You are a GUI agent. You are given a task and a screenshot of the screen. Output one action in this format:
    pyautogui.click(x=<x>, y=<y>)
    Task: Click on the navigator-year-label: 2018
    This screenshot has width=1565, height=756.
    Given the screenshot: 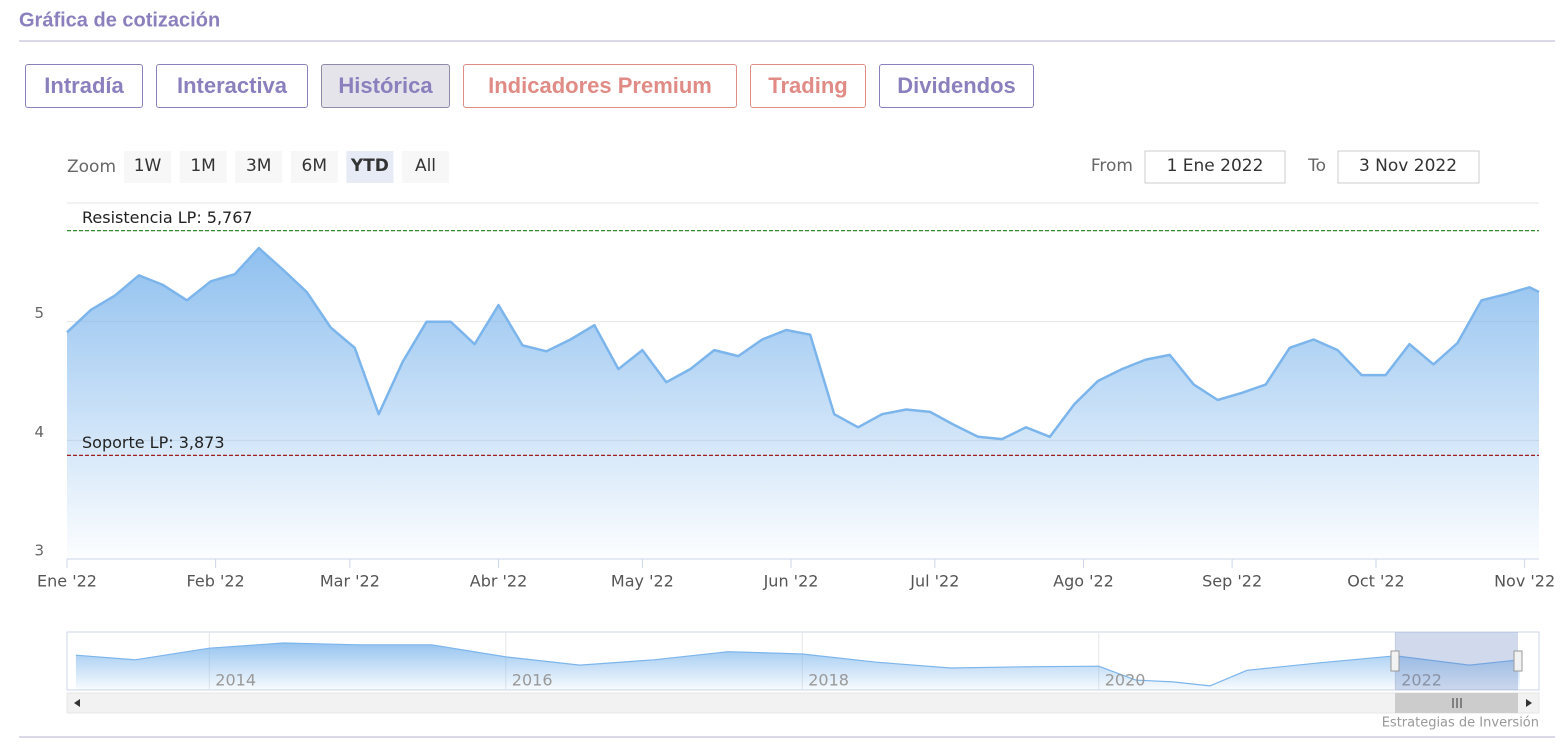 What is the action you would take?
    pyautogui.click(x=828, y=680)
    